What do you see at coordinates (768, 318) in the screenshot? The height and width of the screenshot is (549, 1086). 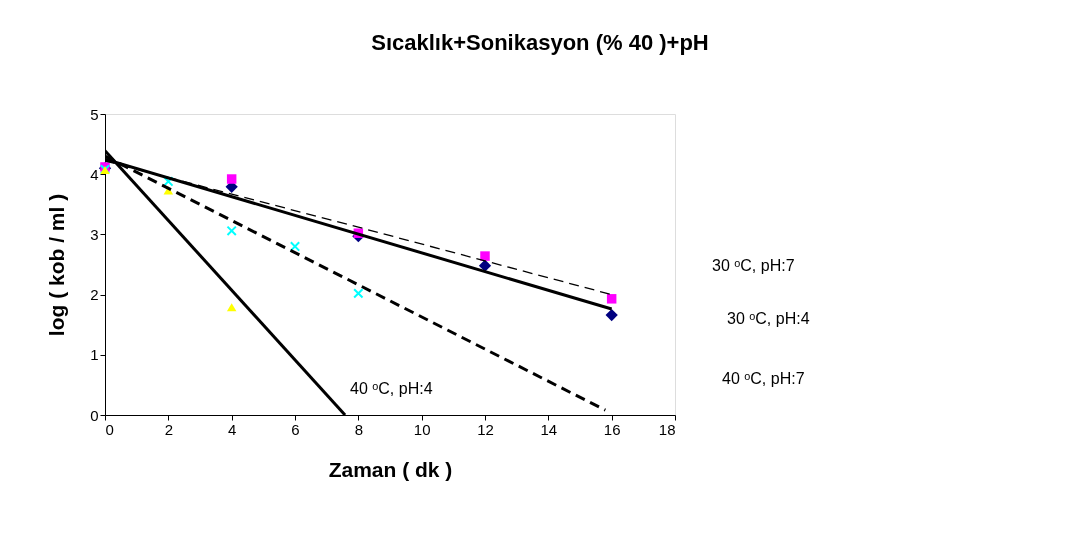 I see `text: 30 ᵒC, pH:4` at bounding box center [768, 318].